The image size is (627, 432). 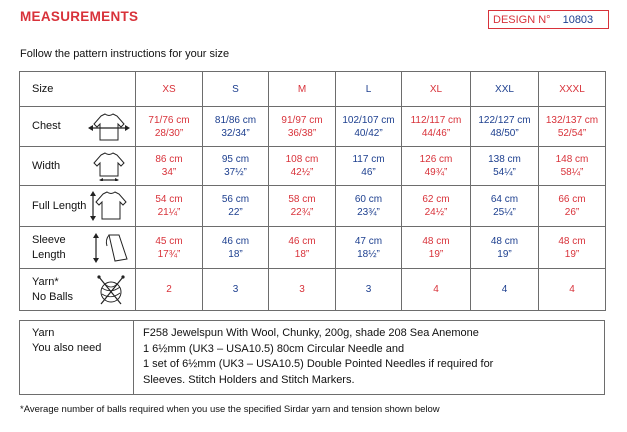 What do you see at coordinates (235, 89) in the screenshot?
I see `size-s: S` at bounding box center [235, 89].